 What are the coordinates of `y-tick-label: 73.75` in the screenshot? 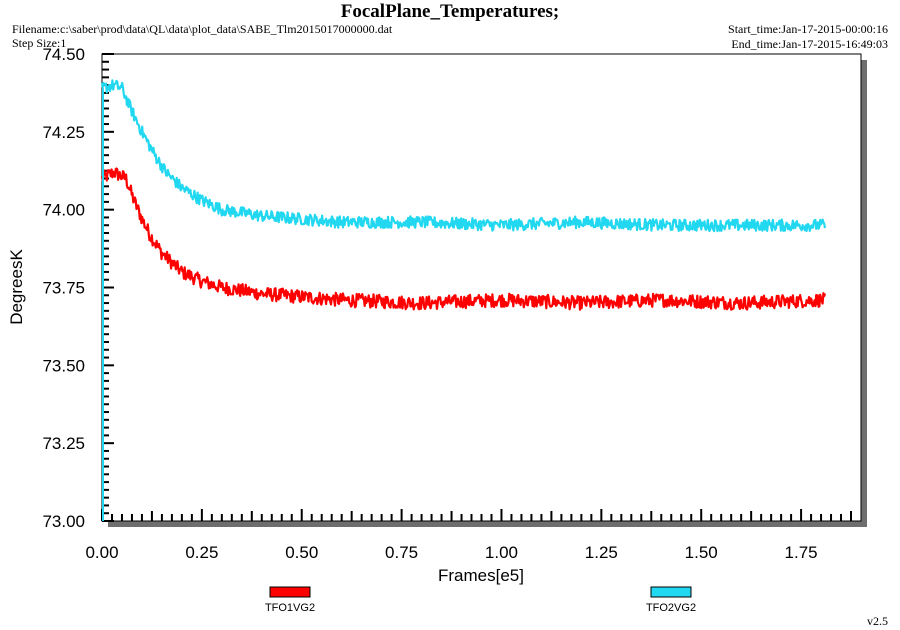 It's located at (63, 288).